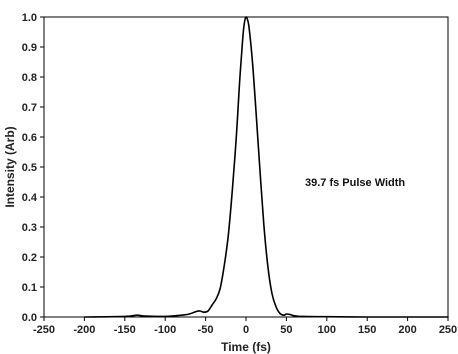 Image resolution: width=458 pixels, height=354 pixels. What do you see at coordinates (407, 330) in the screenshot?
I see `x-tick-label: 200` at bounding box center [407, 330].